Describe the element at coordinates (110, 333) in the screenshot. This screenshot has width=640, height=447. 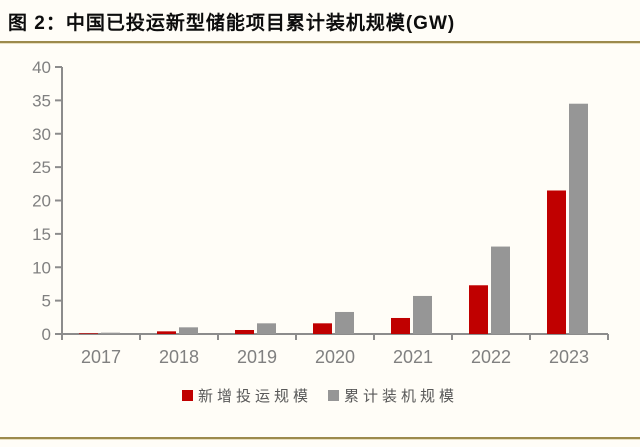
I see `bar-累计装机规模-2017` at that location.